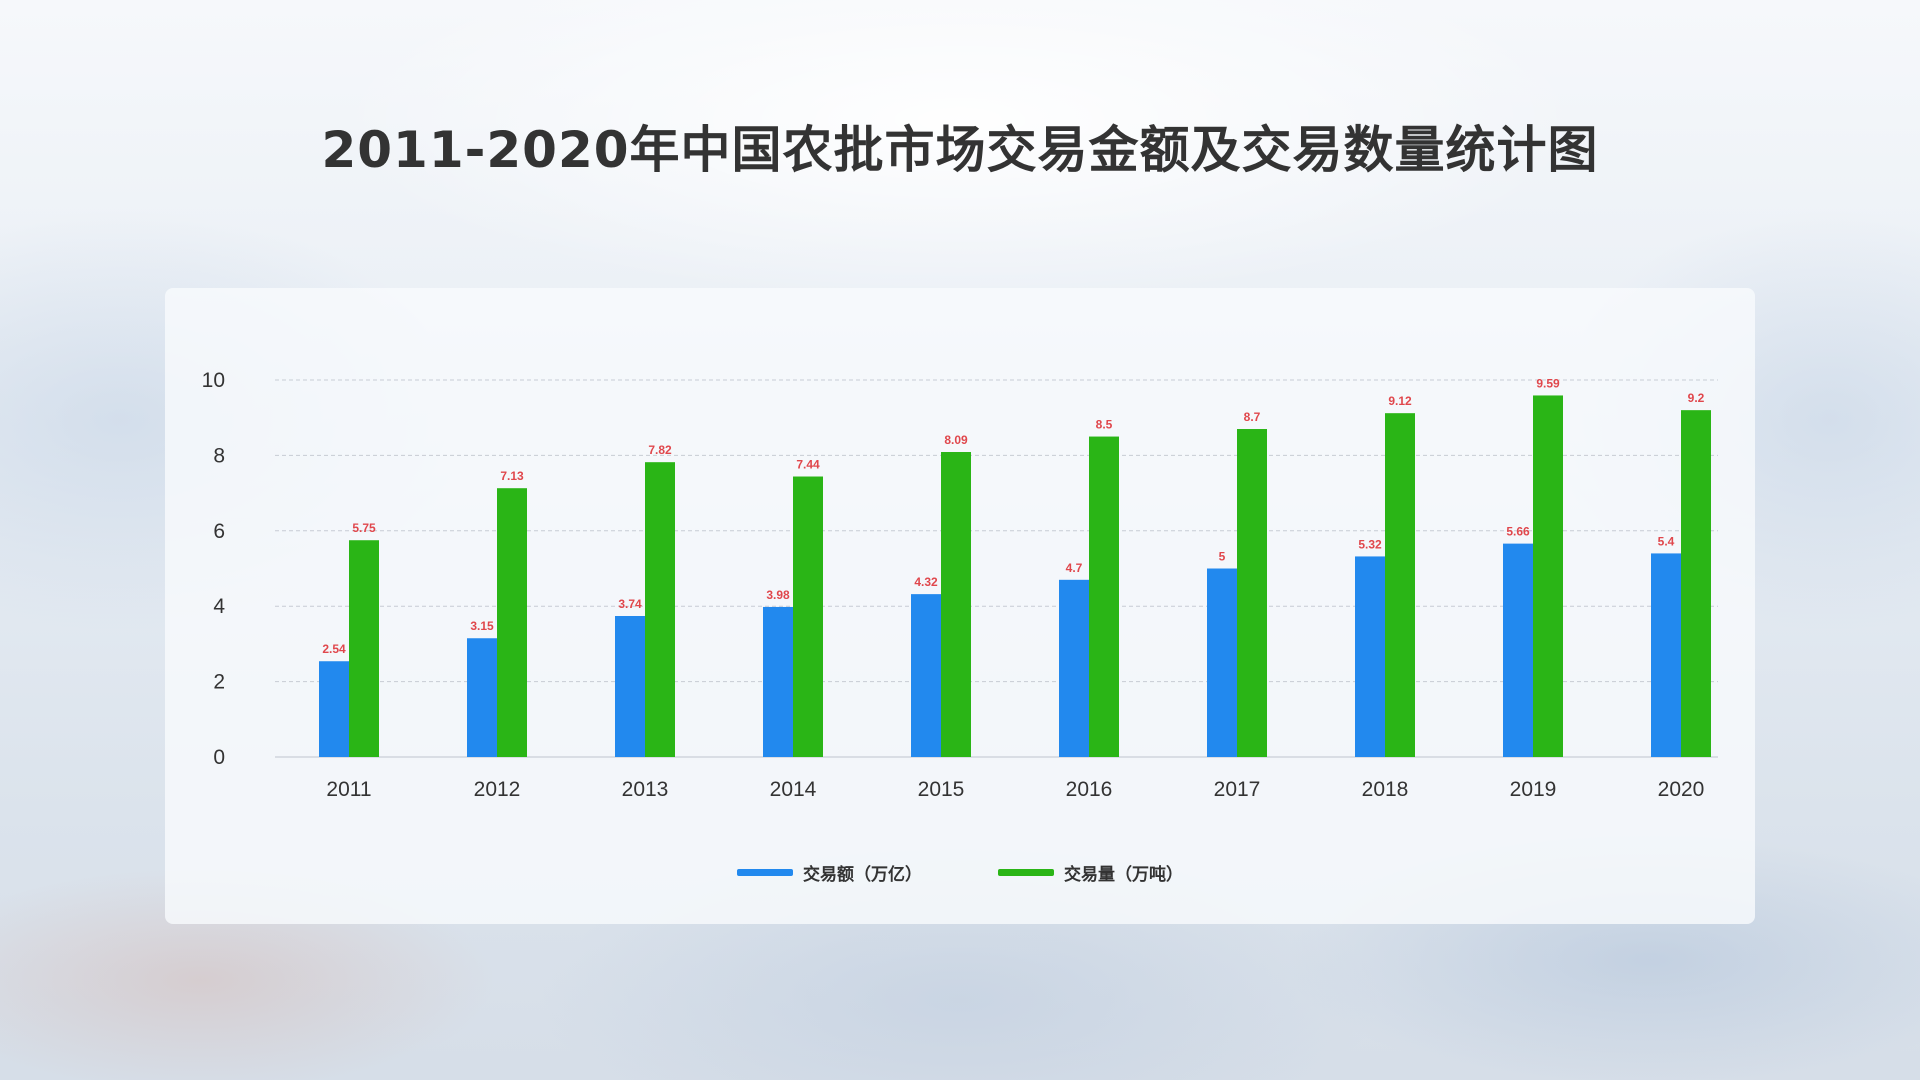  I want to click on data-label-volume: 7.13, so click(512, 476).